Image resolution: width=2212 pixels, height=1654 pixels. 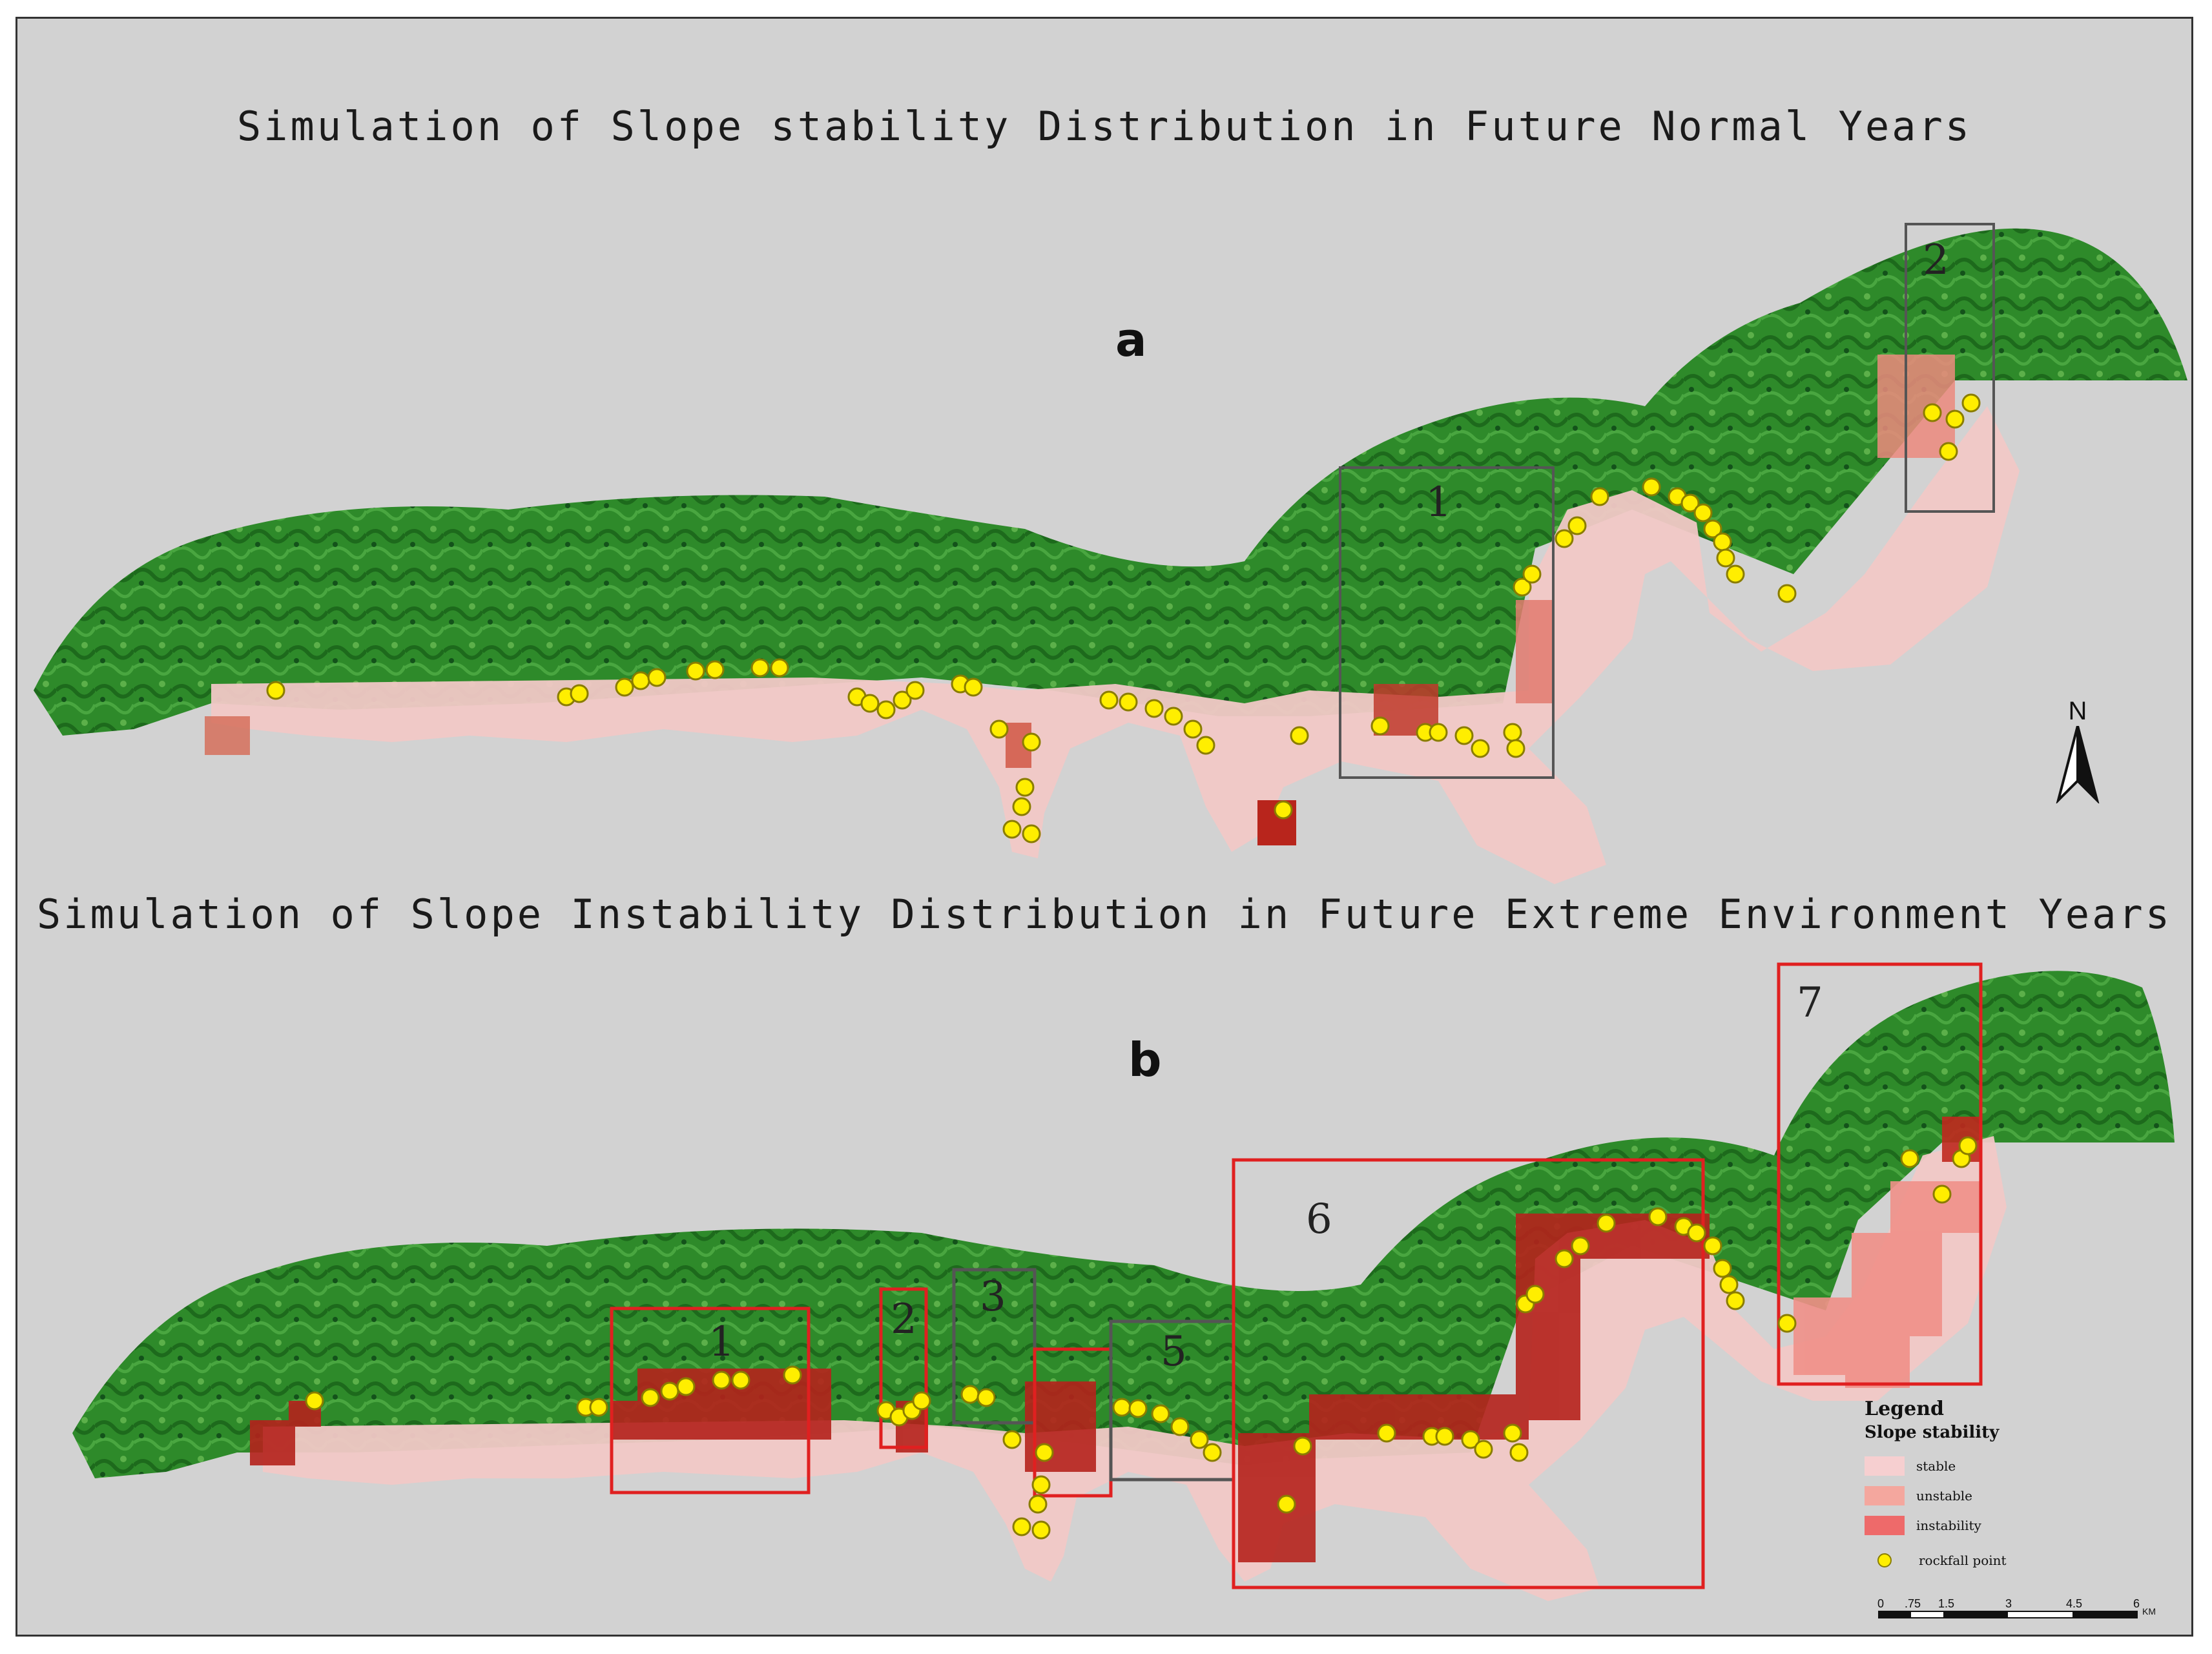 I want to click on scale-tick: .75, so click(x=1913, y=1603).